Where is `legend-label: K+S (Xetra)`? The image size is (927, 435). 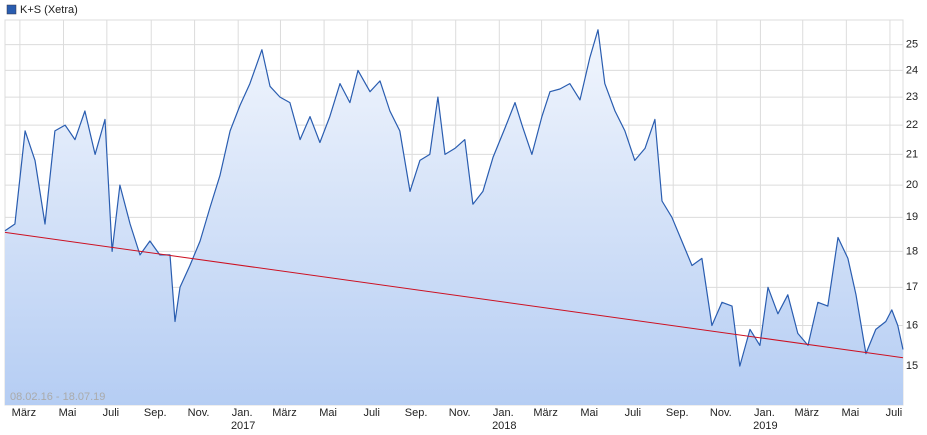
legend-label: K+S (Xetra) is located at coordinates (49, 10).